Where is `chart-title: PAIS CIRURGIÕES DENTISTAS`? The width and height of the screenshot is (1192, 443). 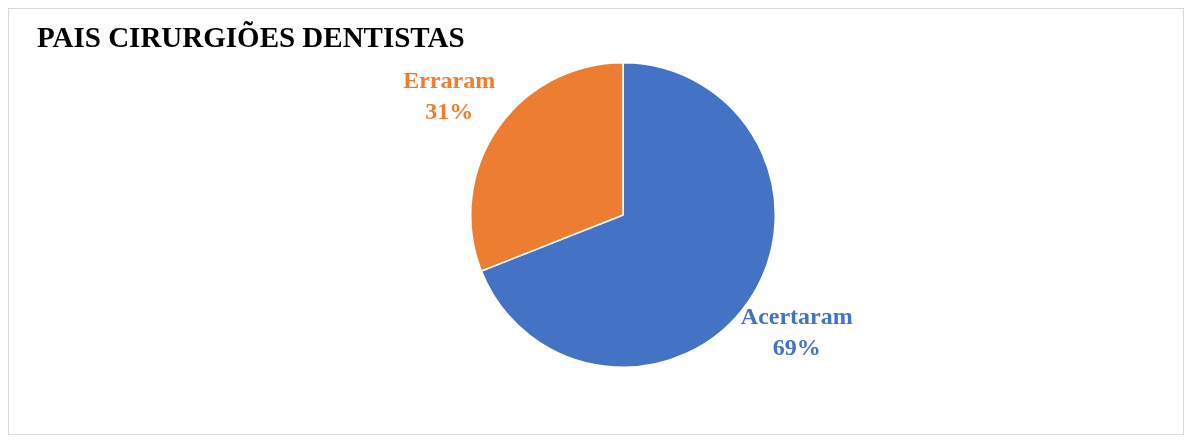
chart-title: PAIS CIRURGIÕES DENTISTAS is located at coordinates (251, 37).